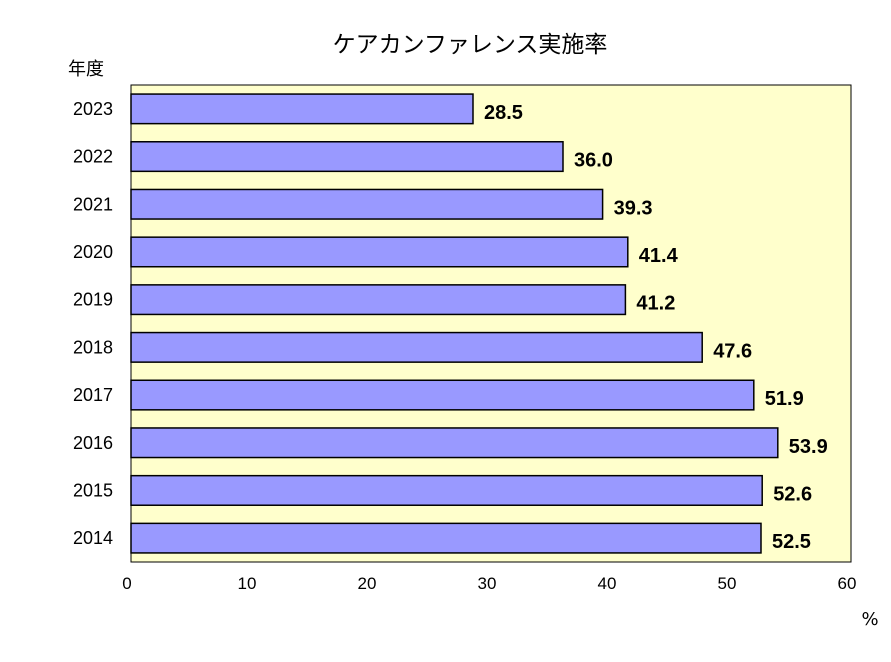 This screenshot has height=662, width=891. I want to click on x-tick-label-30: 30, so click(487, 583).